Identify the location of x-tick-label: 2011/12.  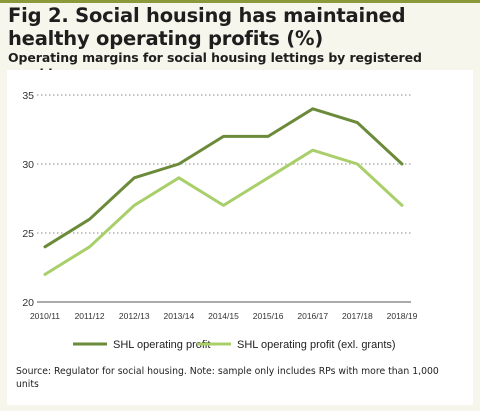
(90, 316).